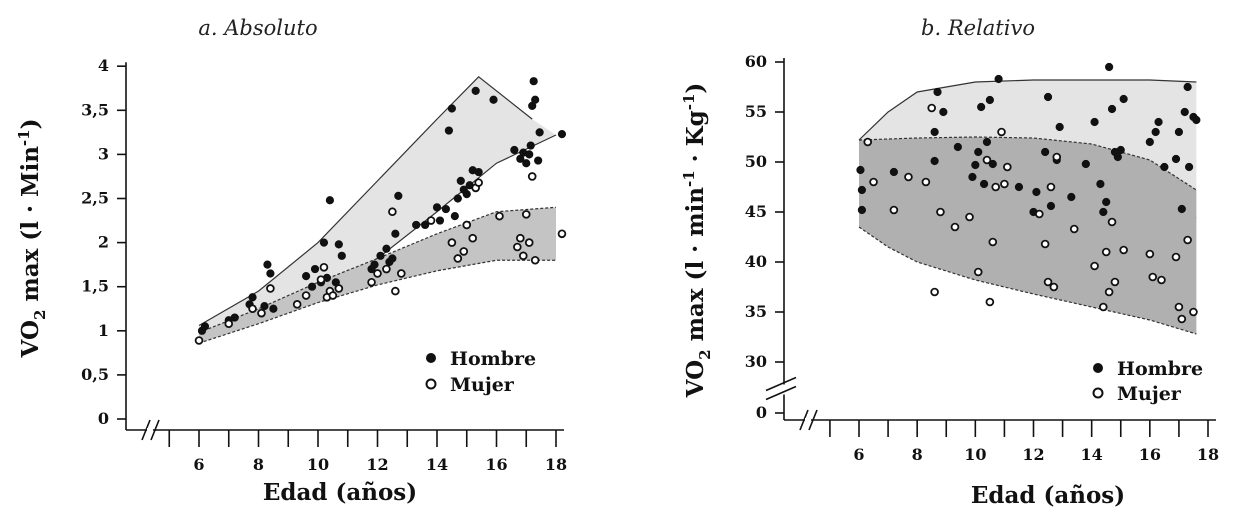 The width and height of the screenshot is (1234, 511). What do you see at coordinates (146, 430) in the screenshot?
I see `x-axis-break` at bounding box center [146, 430].